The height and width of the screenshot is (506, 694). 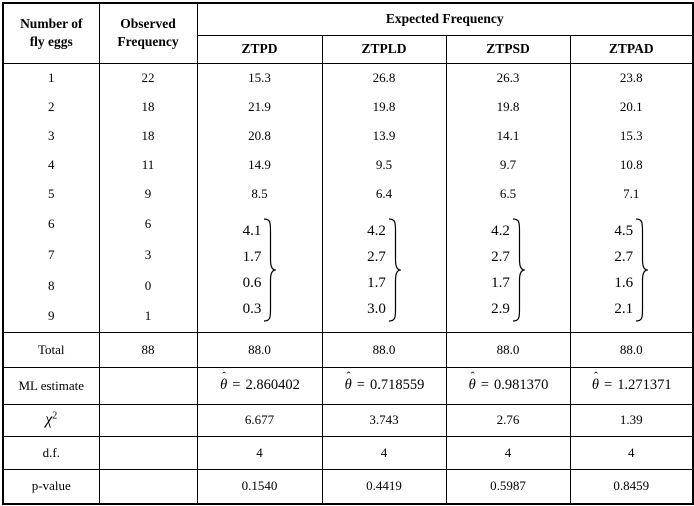 I want to click on expected-cell-ztpsd: 14.1, so click(x=507, y=135).